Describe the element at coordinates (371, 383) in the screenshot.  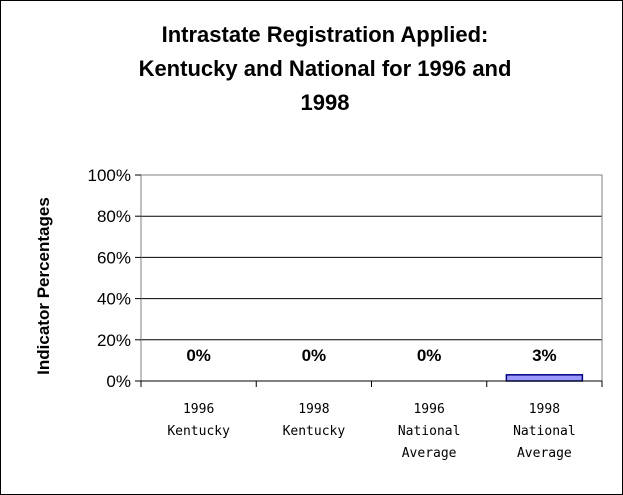
I see `x-axis` at that location.